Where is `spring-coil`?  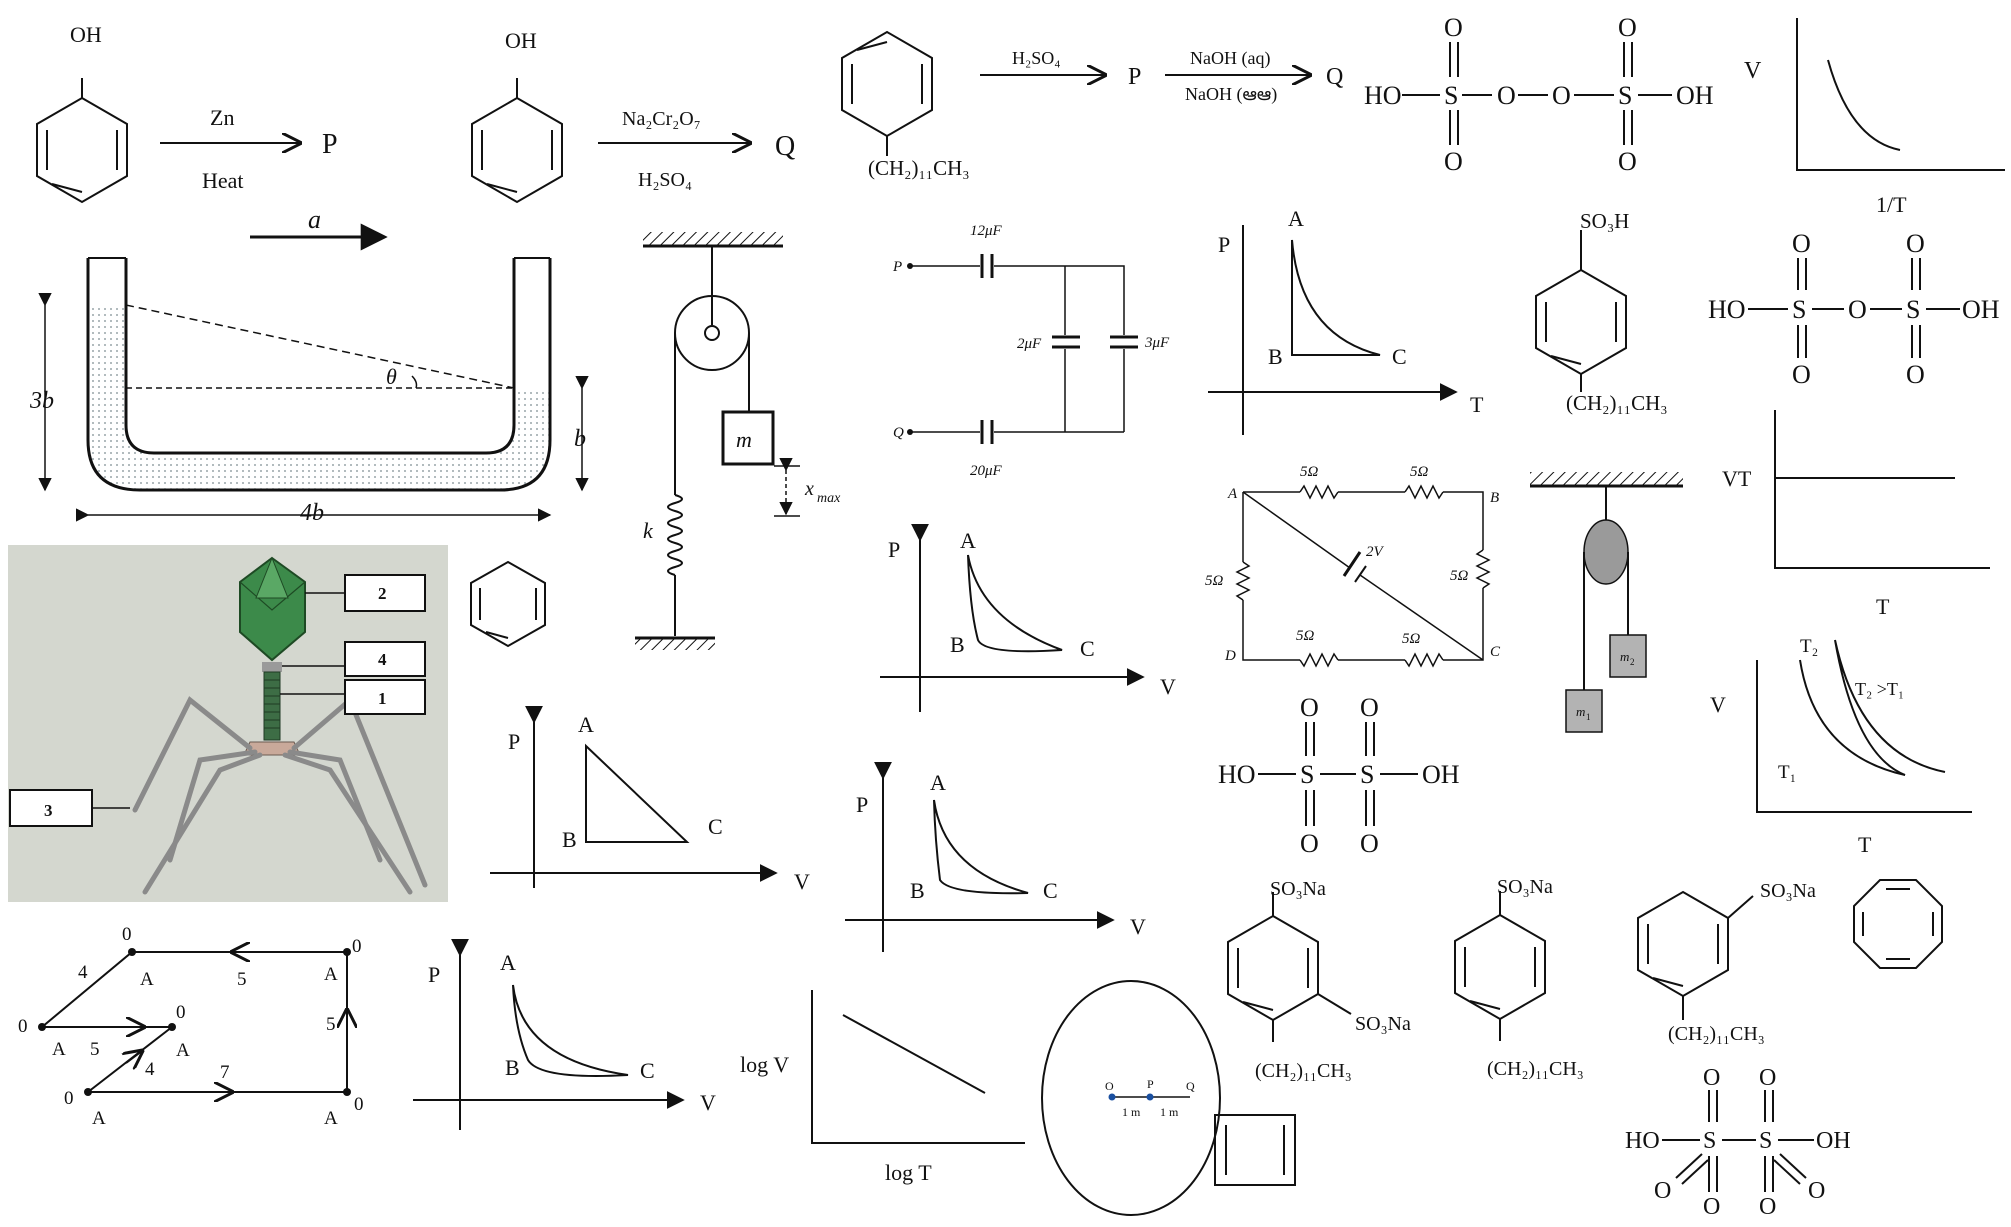 spring-coil is located at coordinates (675, 535).